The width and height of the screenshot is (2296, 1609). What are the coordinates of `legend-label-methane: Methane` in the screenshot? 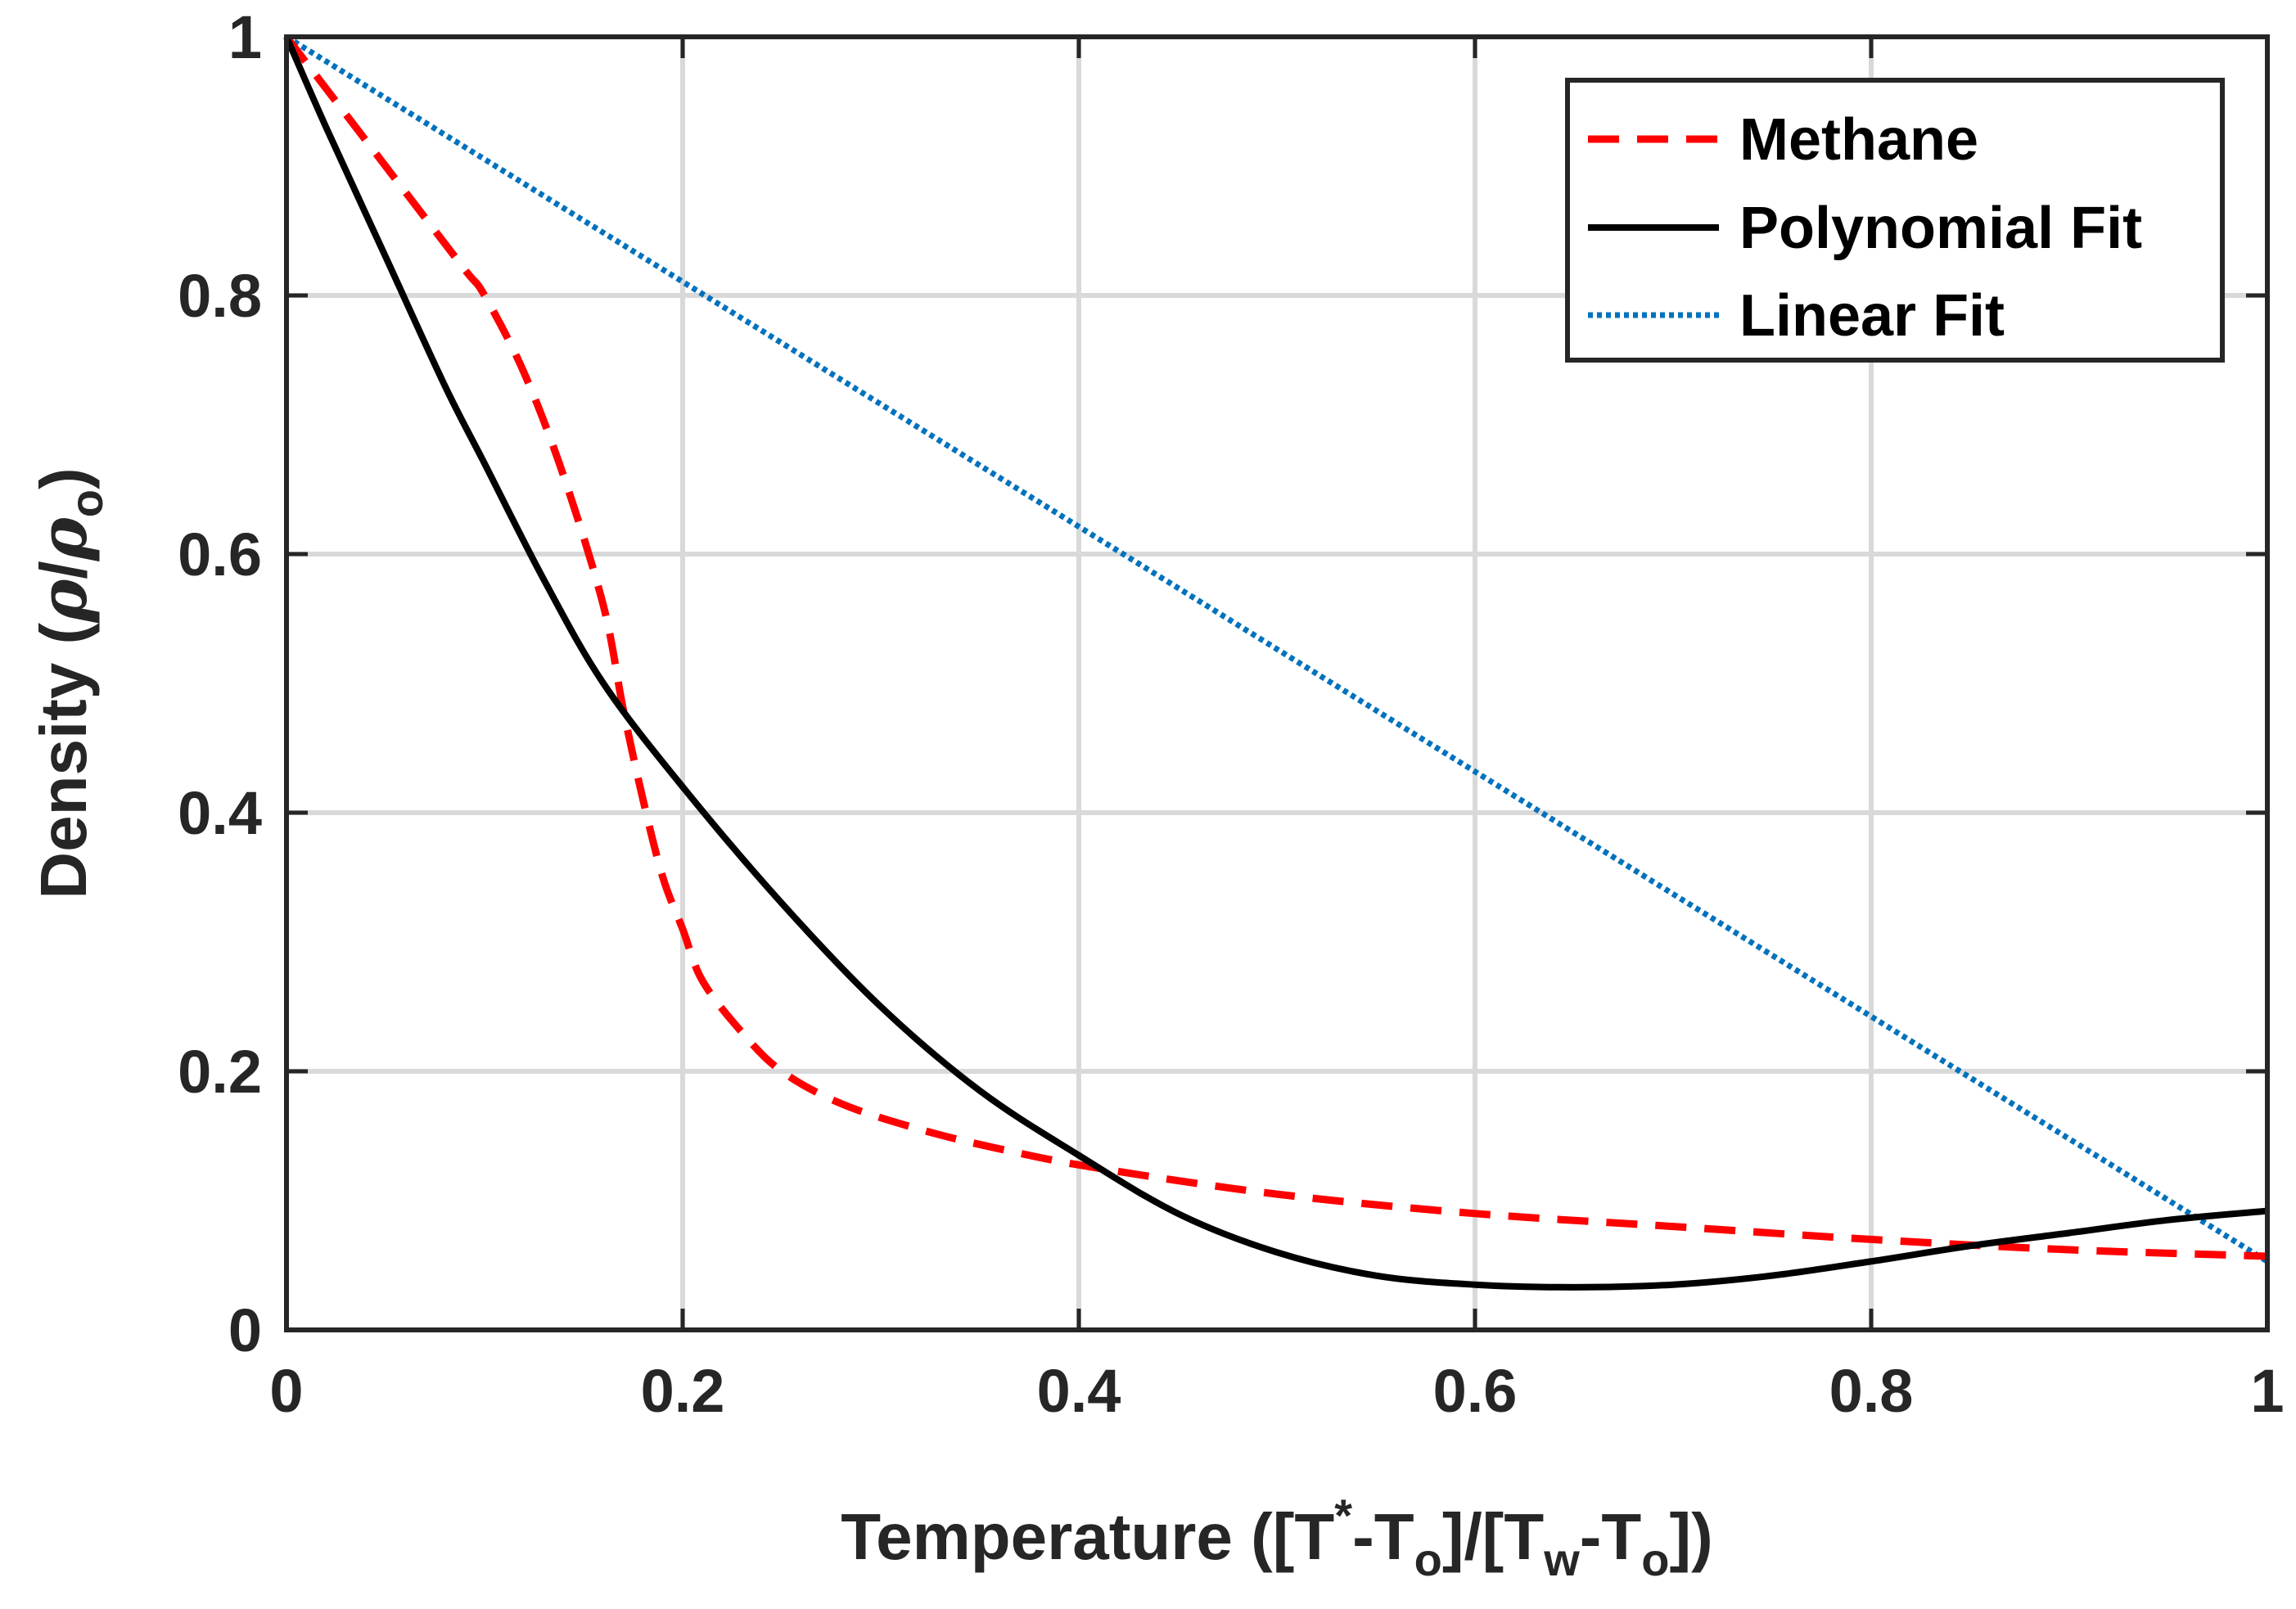 It's located at (1858, 140).